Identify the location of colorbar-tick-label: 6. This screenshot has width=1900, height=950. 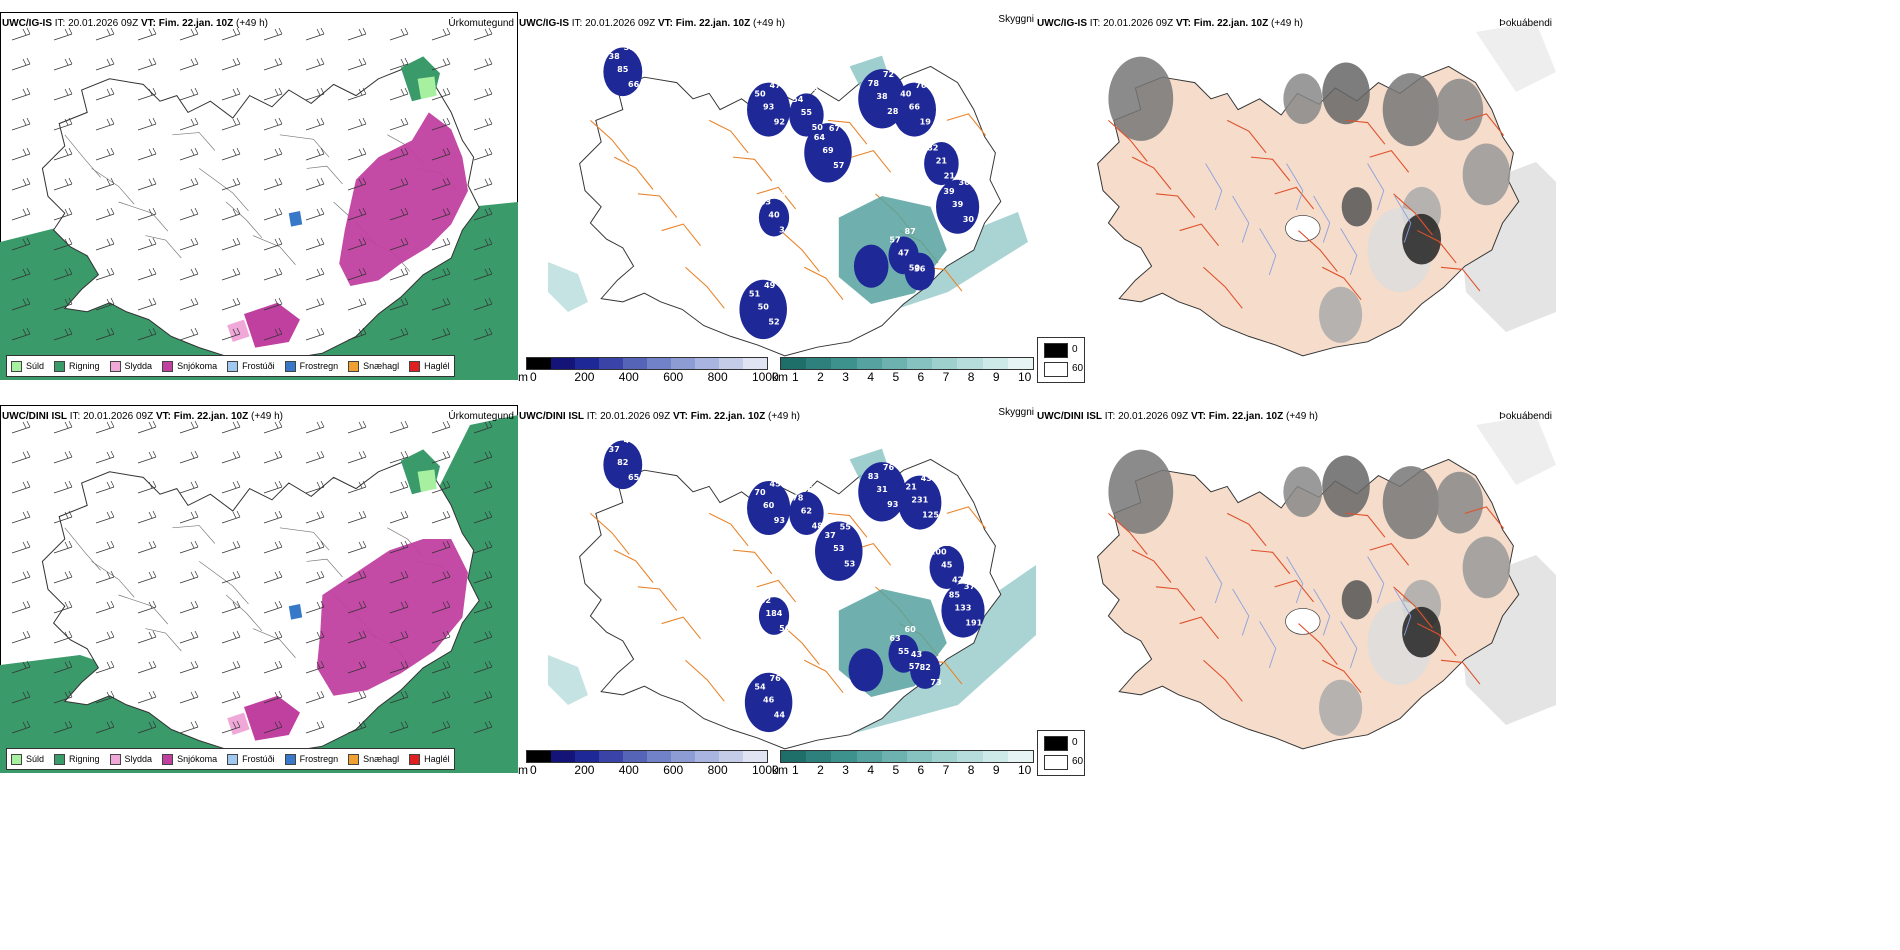
(921, 770).